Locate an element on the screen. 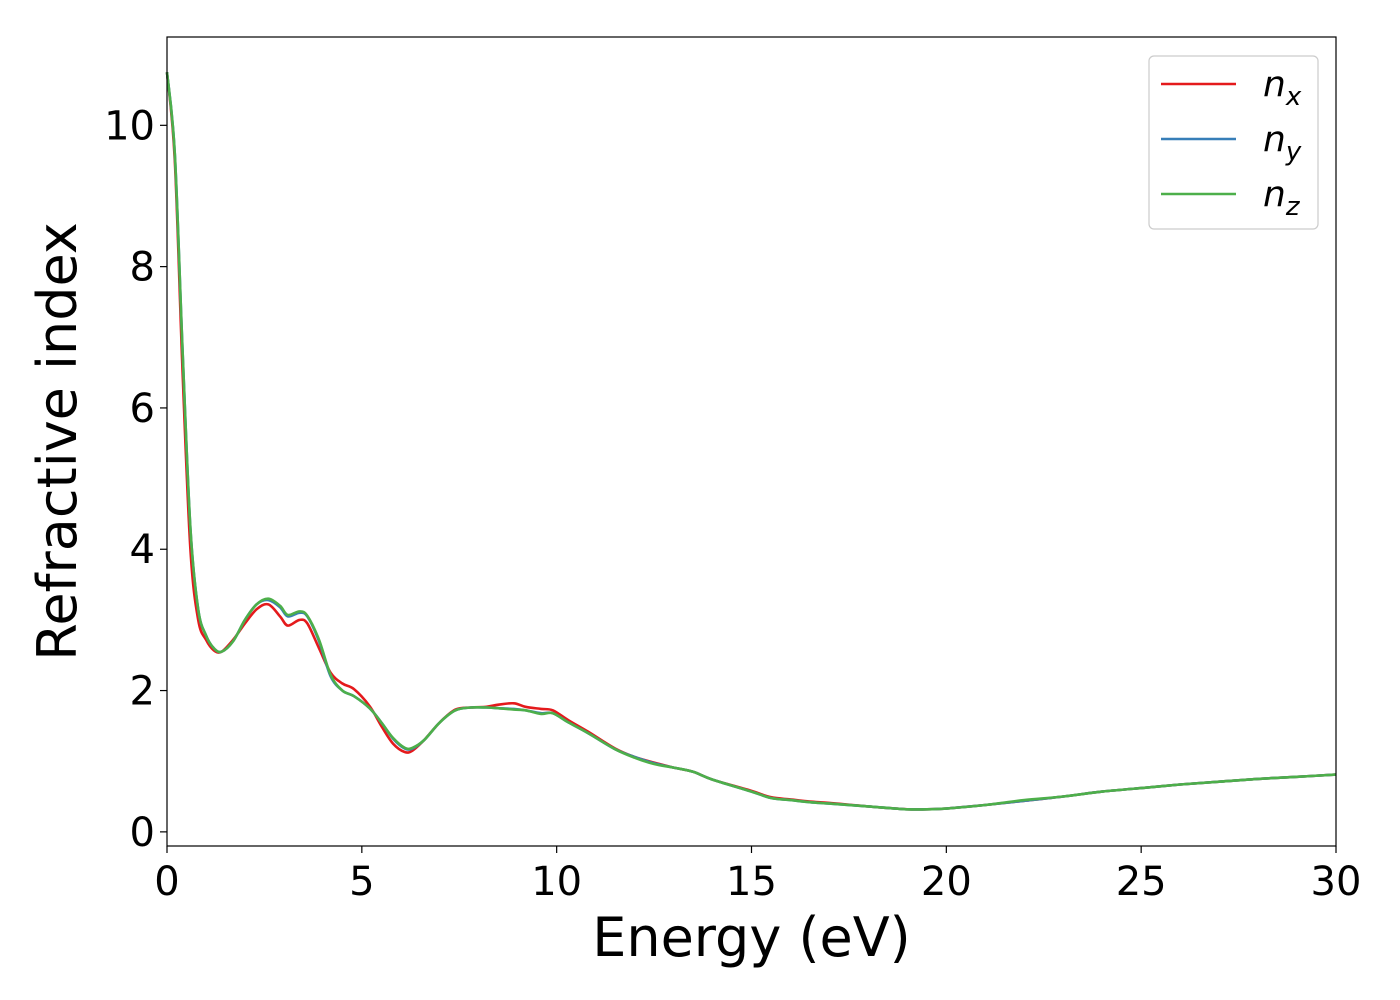 Image resolution: width=1400 pixels, height=1000 pixels. legend-box is located at coordinates (1233, 142).